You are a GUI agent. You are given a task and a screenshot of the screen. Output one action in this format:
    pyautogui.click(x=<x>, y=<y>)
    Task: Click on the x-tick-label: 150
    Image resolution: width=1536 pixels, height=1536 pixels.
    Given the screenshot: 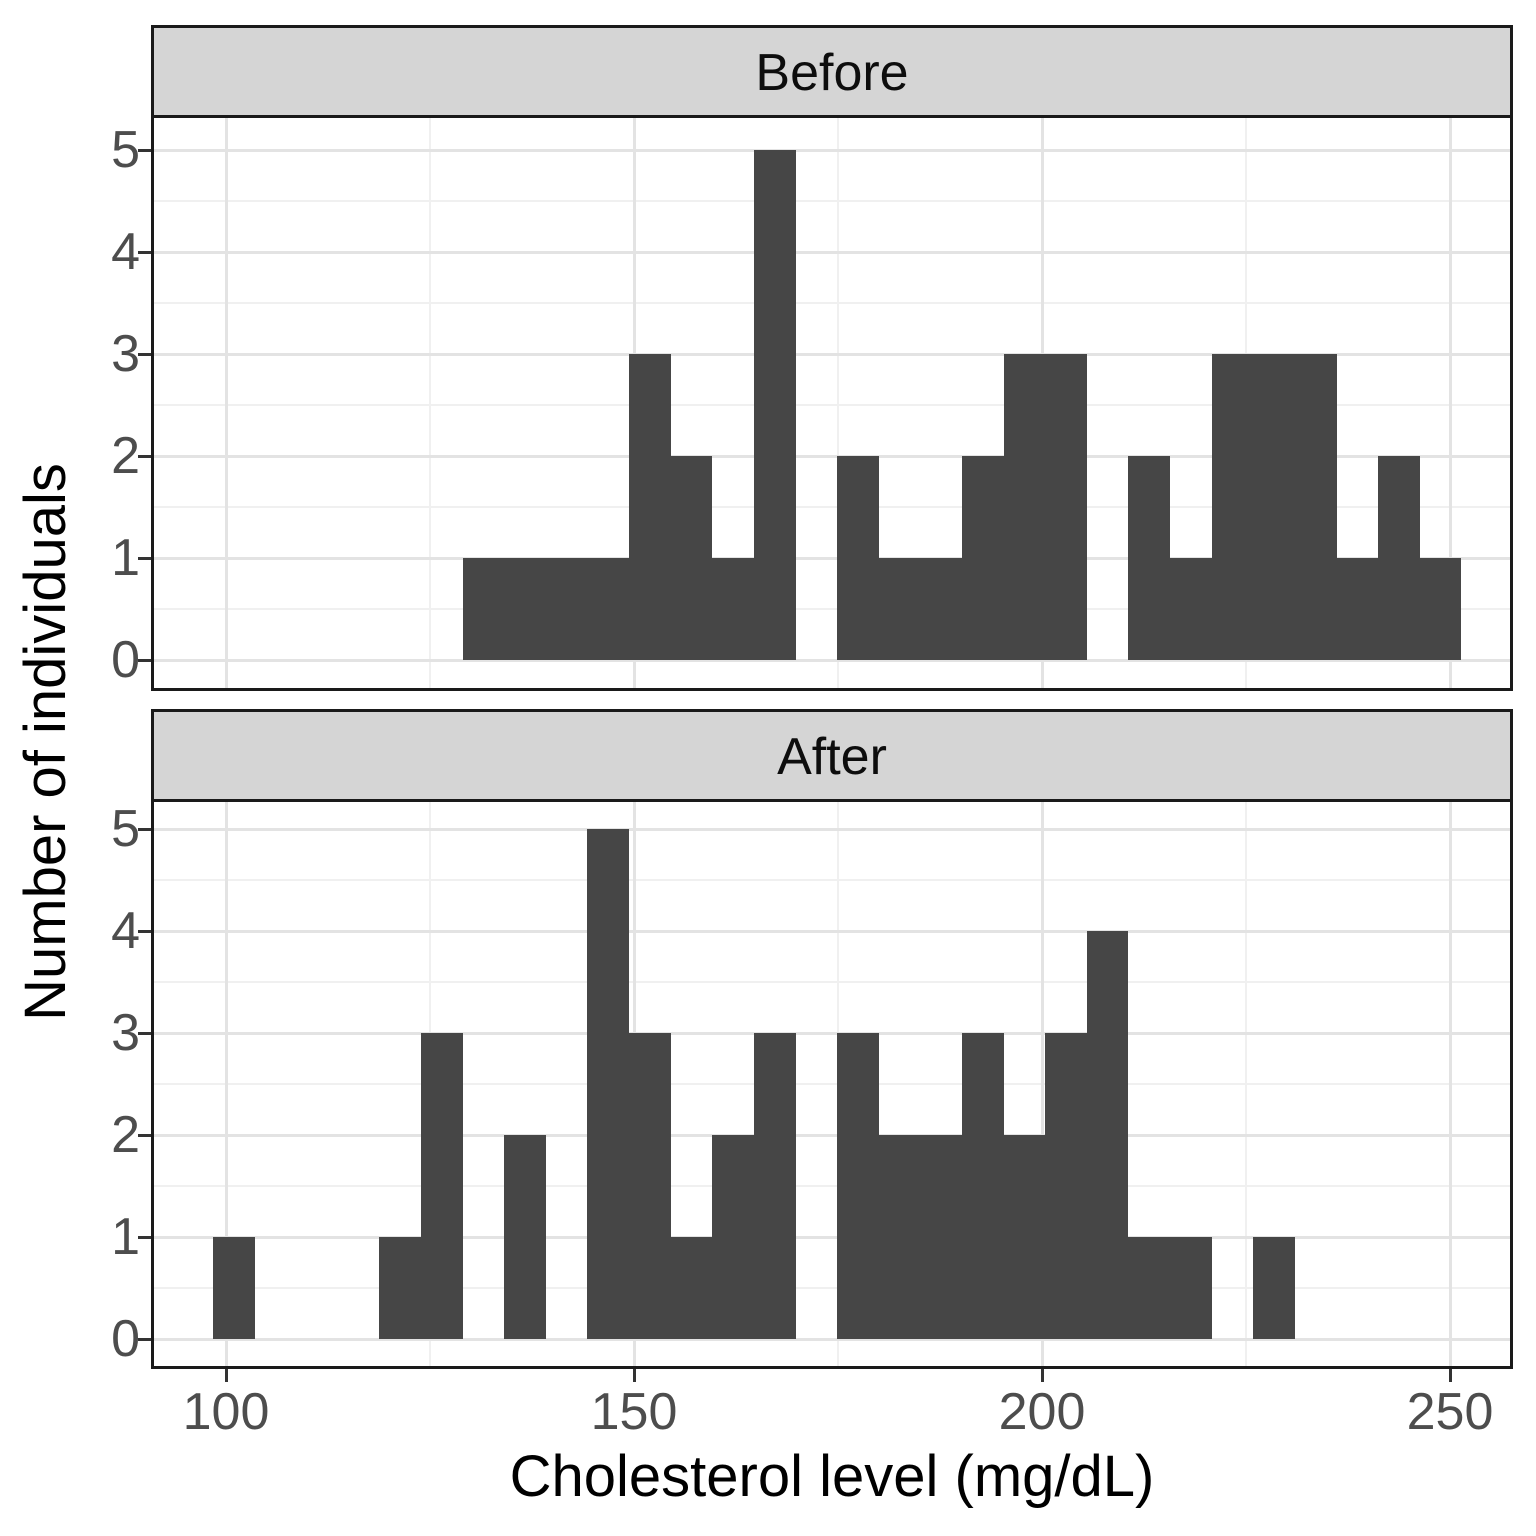 What is the action you would take?
    pyautogui.click(x=634, y=1412)
    